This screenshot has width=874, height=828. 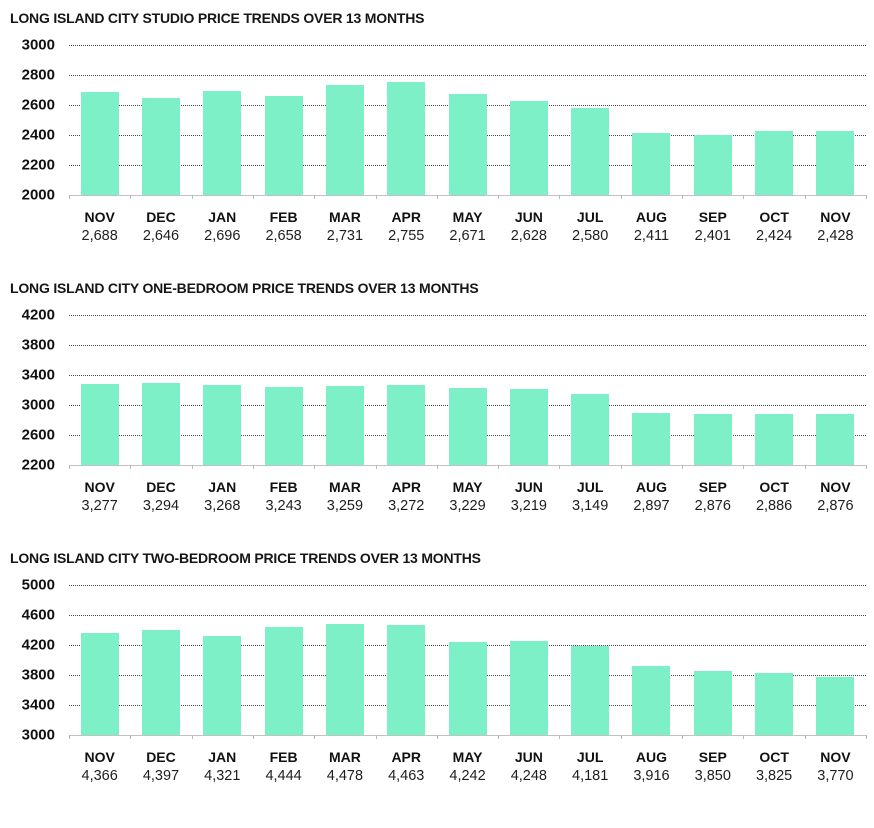 I want to click on value-label: 4,366, so click(x=99, y=776).